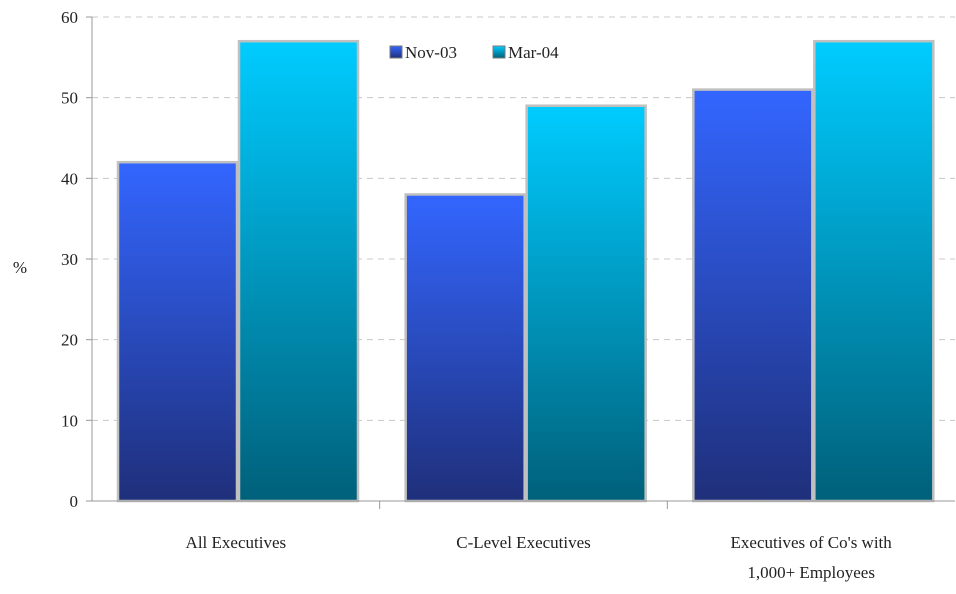  I want to click on x-tick-label: C-Level Executives, so click(523, 542).